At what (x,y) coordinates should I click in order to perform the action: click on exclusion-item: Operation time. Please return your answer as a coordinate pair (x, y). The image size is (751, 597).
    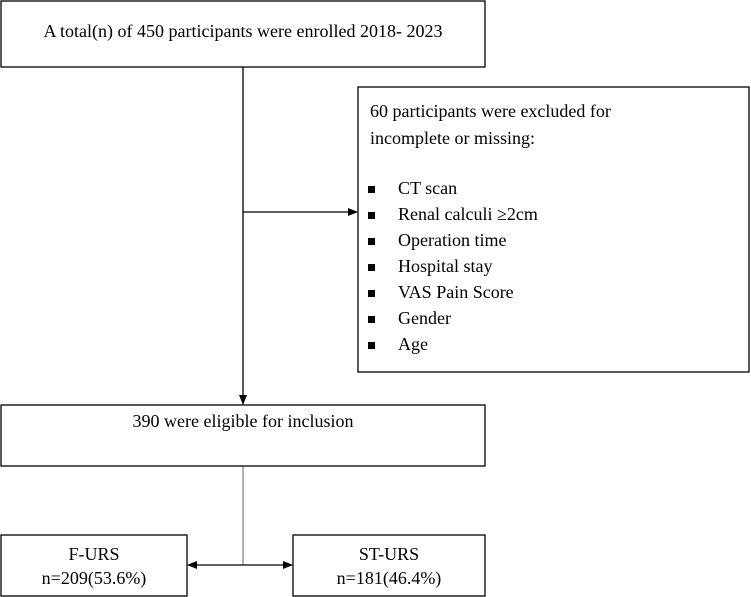
    Looking at the image, I should click on (452, 240).